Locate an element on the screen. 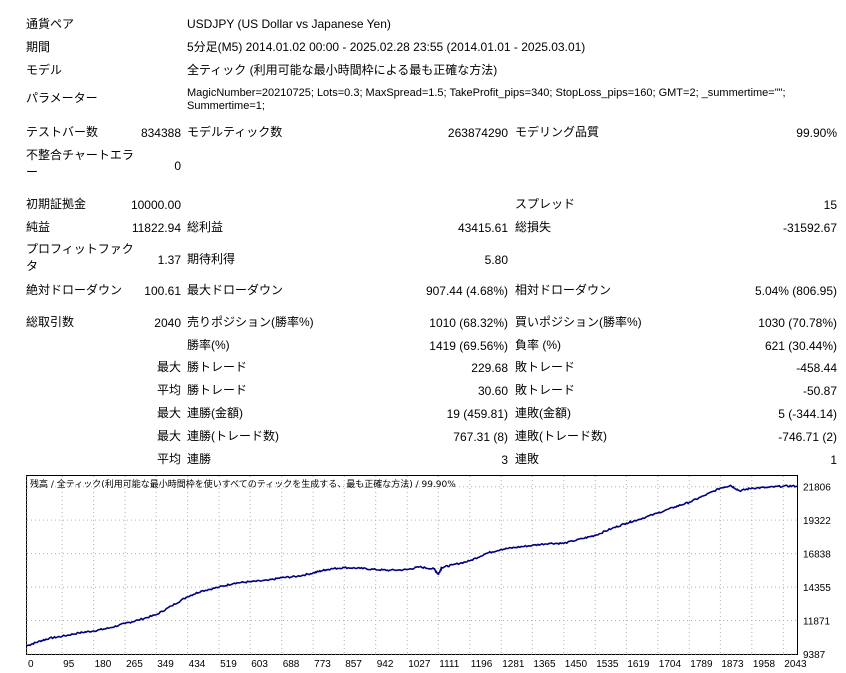  gross-profit-label: 総利益 is located at coordinates (205, 227).